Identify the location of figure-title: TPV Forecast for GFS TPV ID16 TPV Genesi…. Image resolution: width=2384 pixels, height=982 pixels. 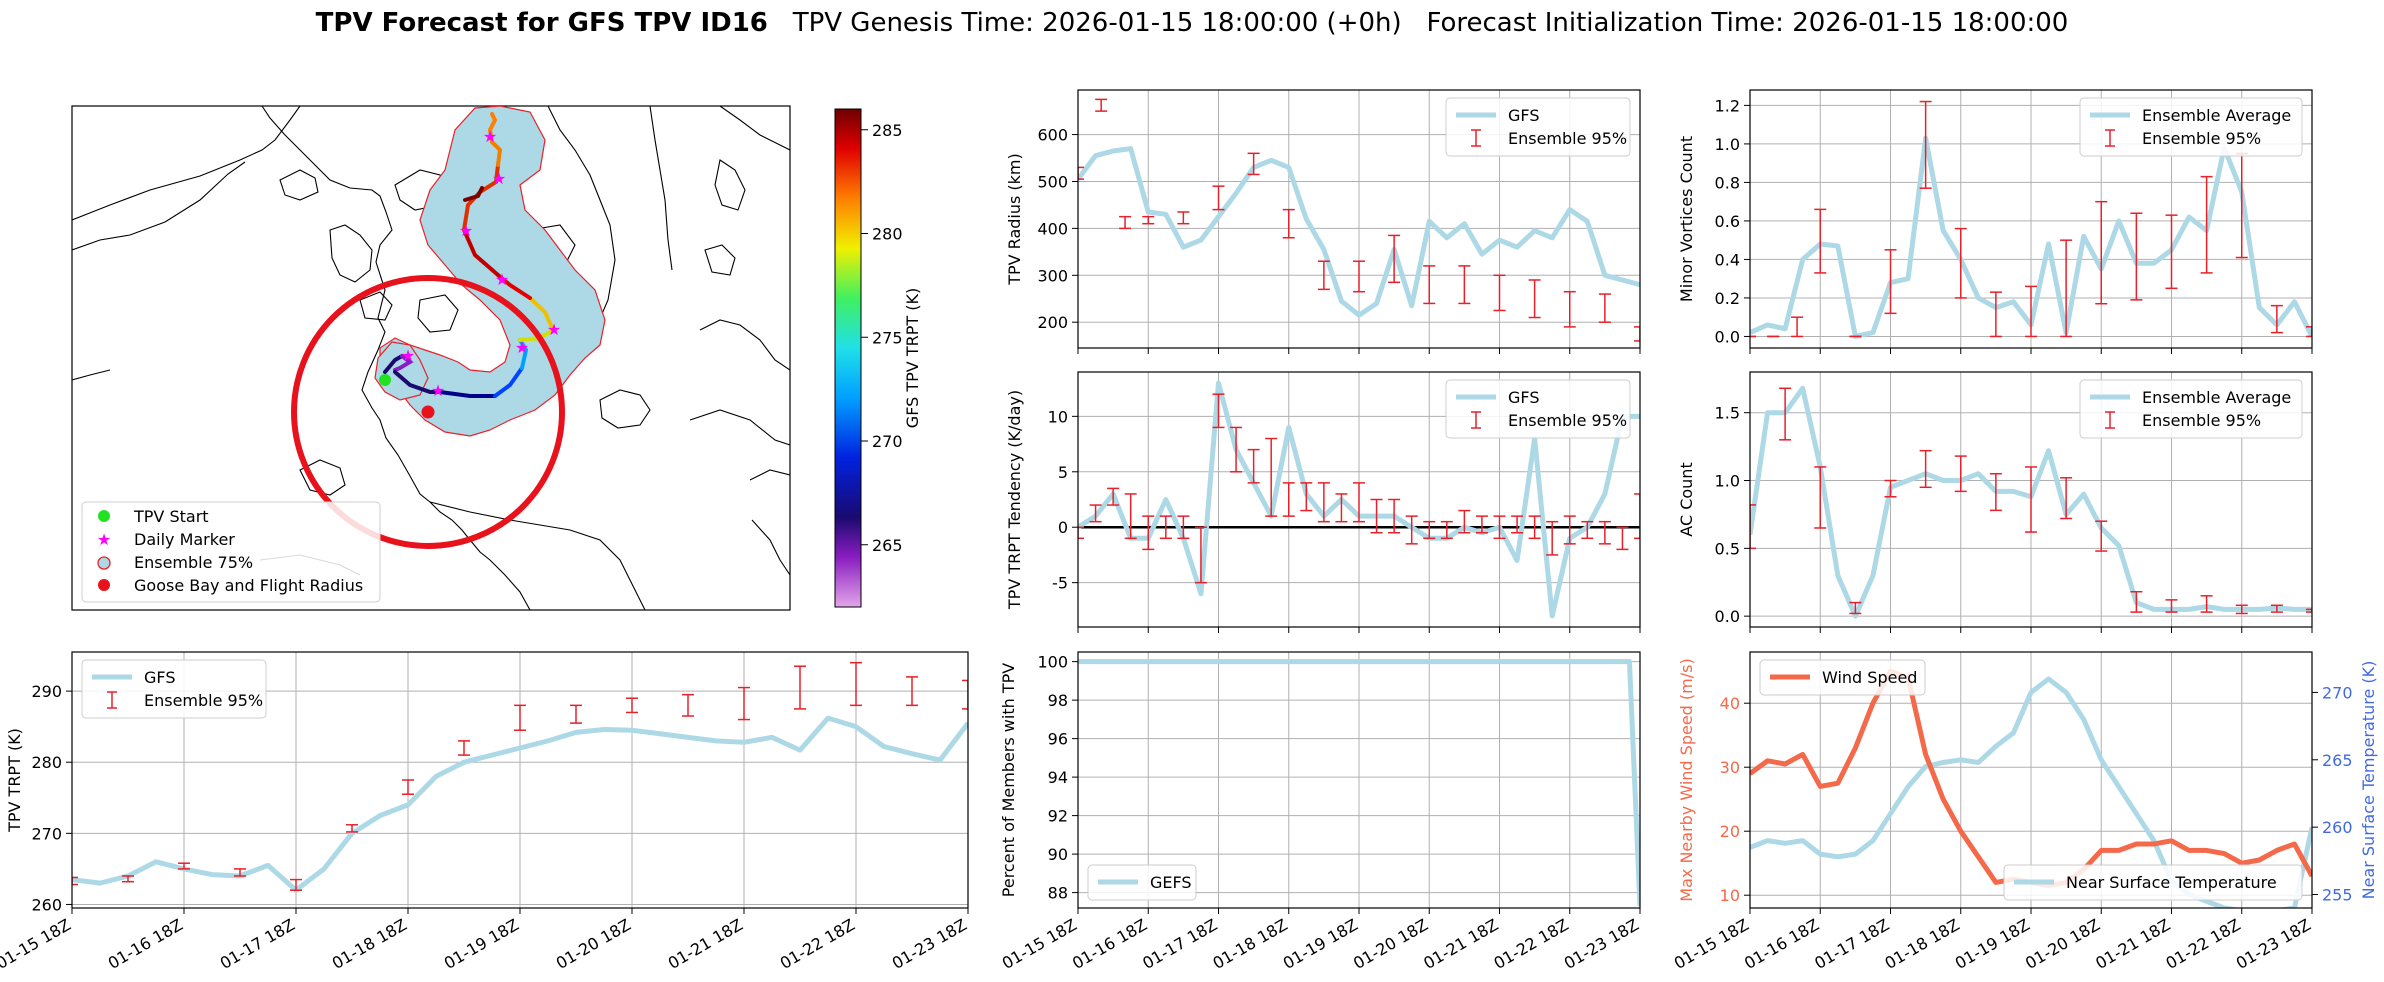
(1192, 23).